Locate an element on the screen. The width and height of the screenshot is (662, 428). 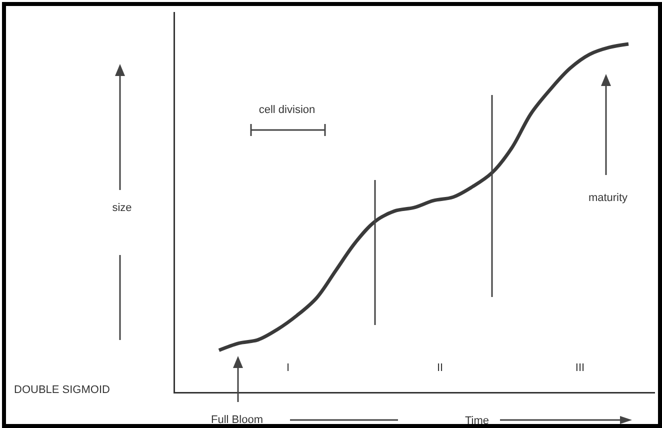
text: DOUBLE SIGMOID is located at coordinates (62, 390).